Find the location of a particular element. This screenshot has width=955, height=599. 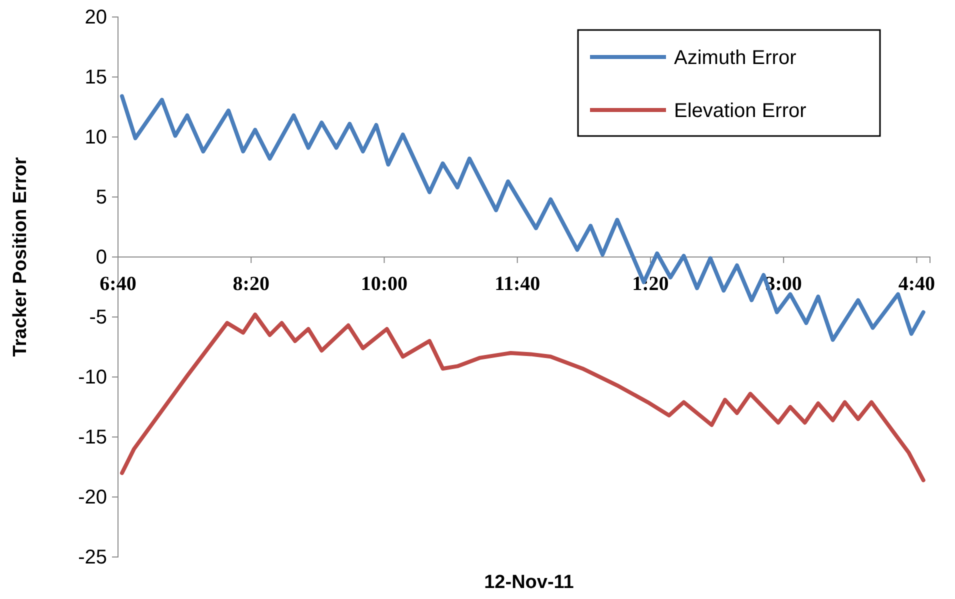

legend-label: Azimuth Error is located at coordinates (735, 58).